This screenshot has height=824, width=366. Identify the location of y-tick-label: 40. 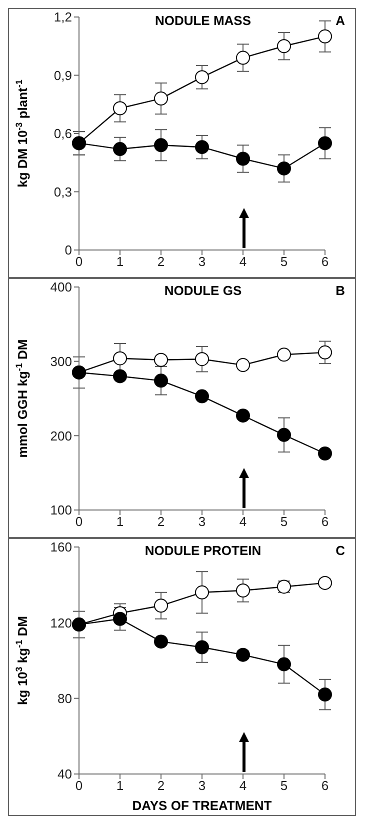
(65, 774).